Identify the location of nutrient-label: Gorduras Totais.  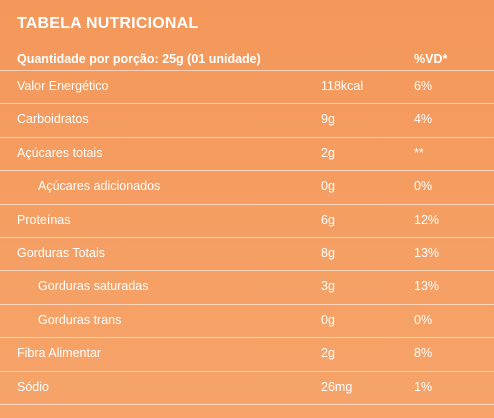
(61, 252).